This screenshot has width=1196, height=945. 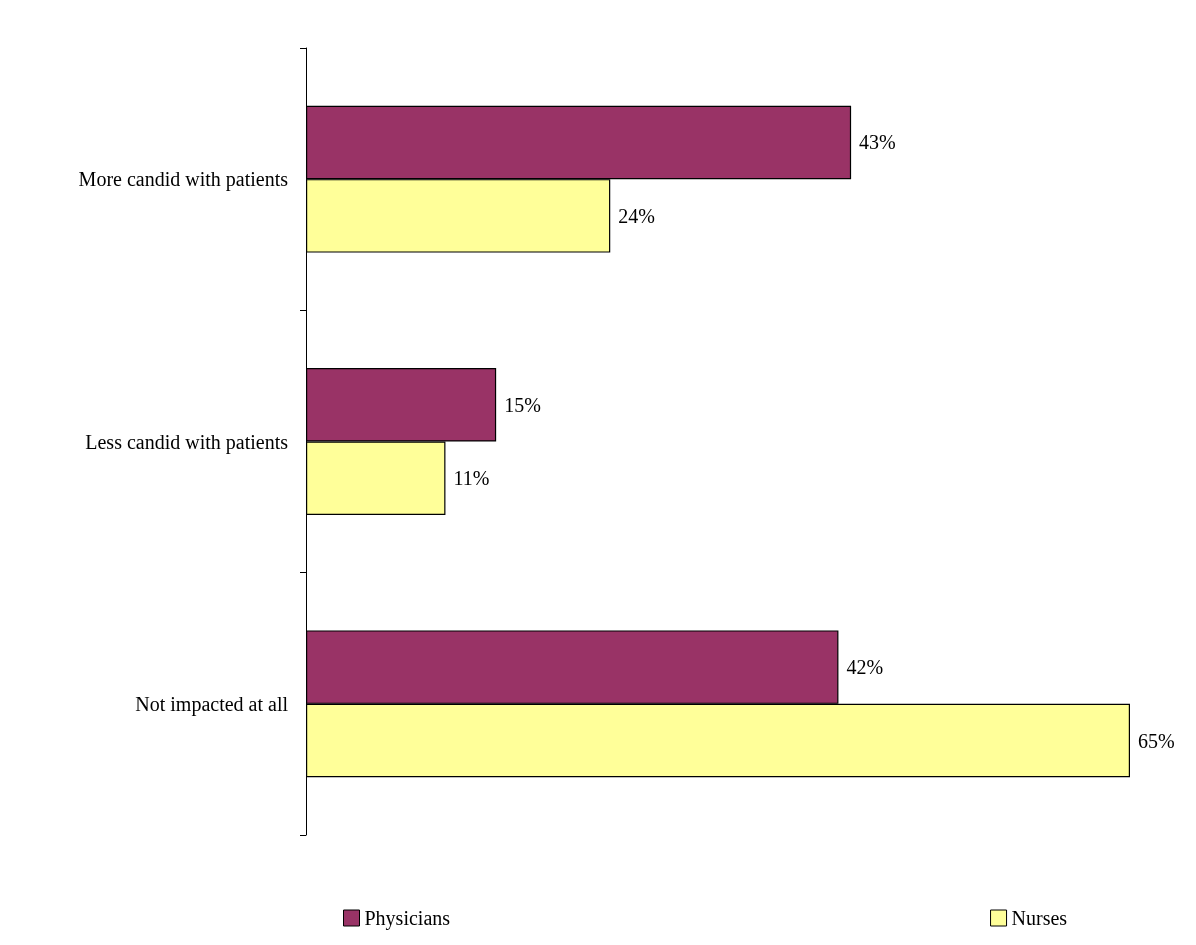 I want to click on y-tick-label: Less candid with patients, so click(x=187, y=442).